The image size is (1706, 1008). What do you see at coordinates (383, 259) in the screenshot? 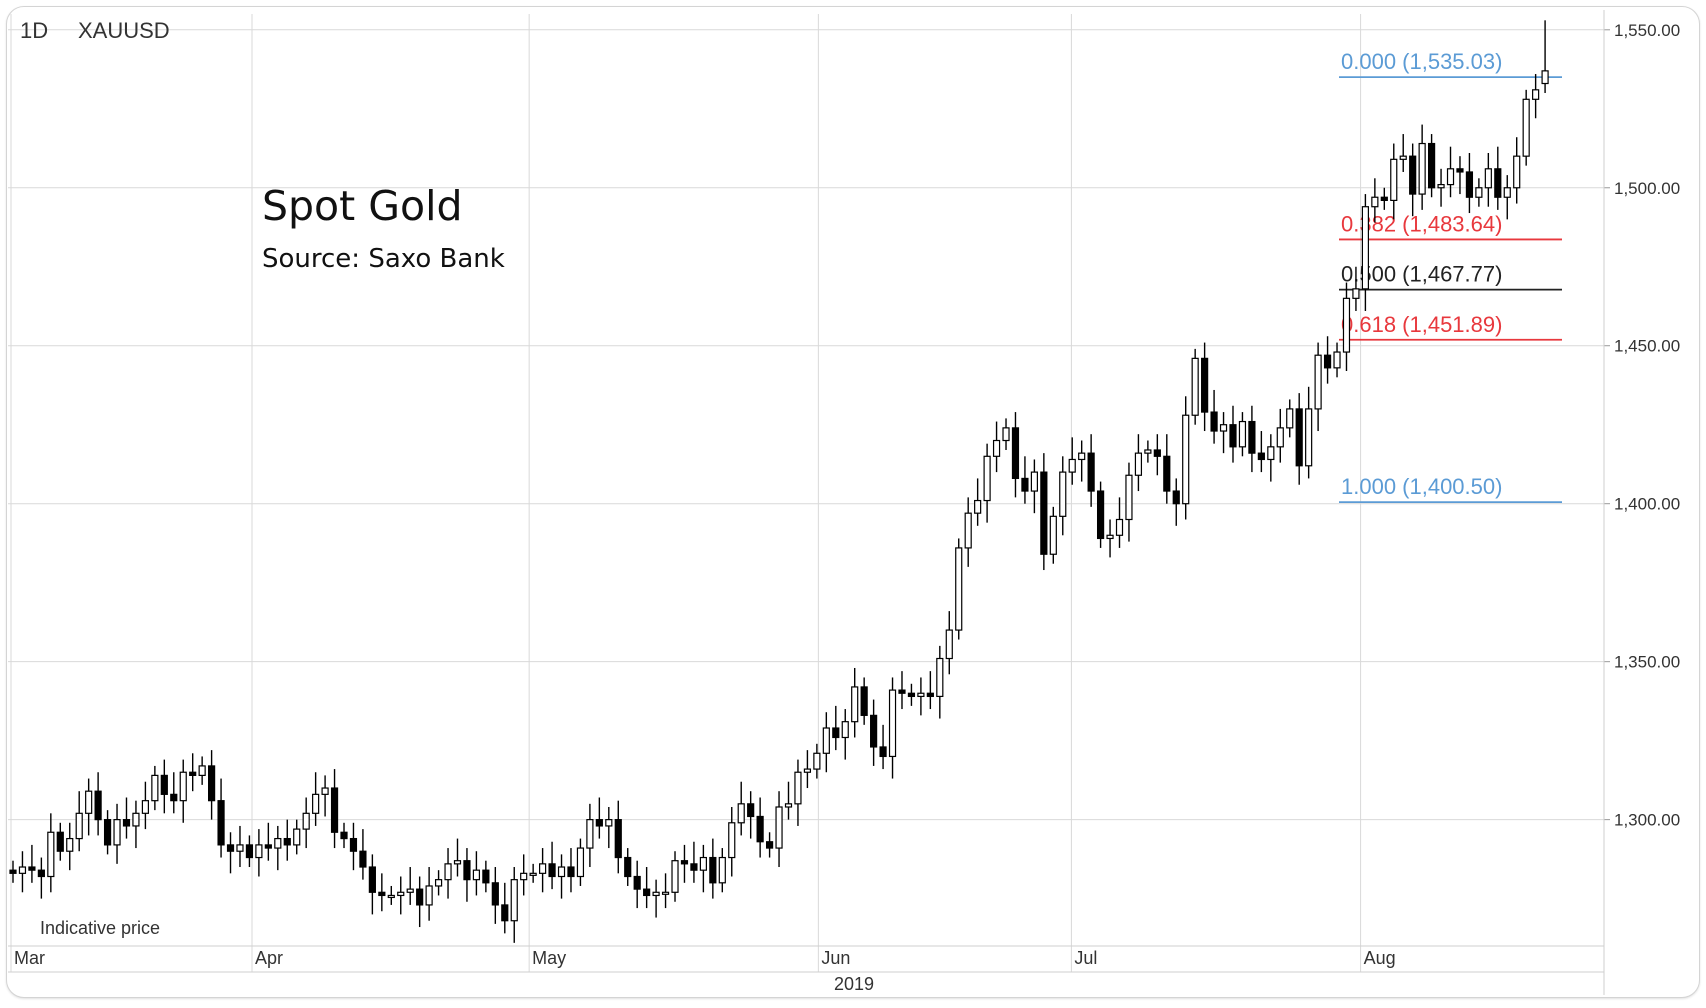
I see `chart-source: Source: Saxo Bank` at bounding box center [383, 259].